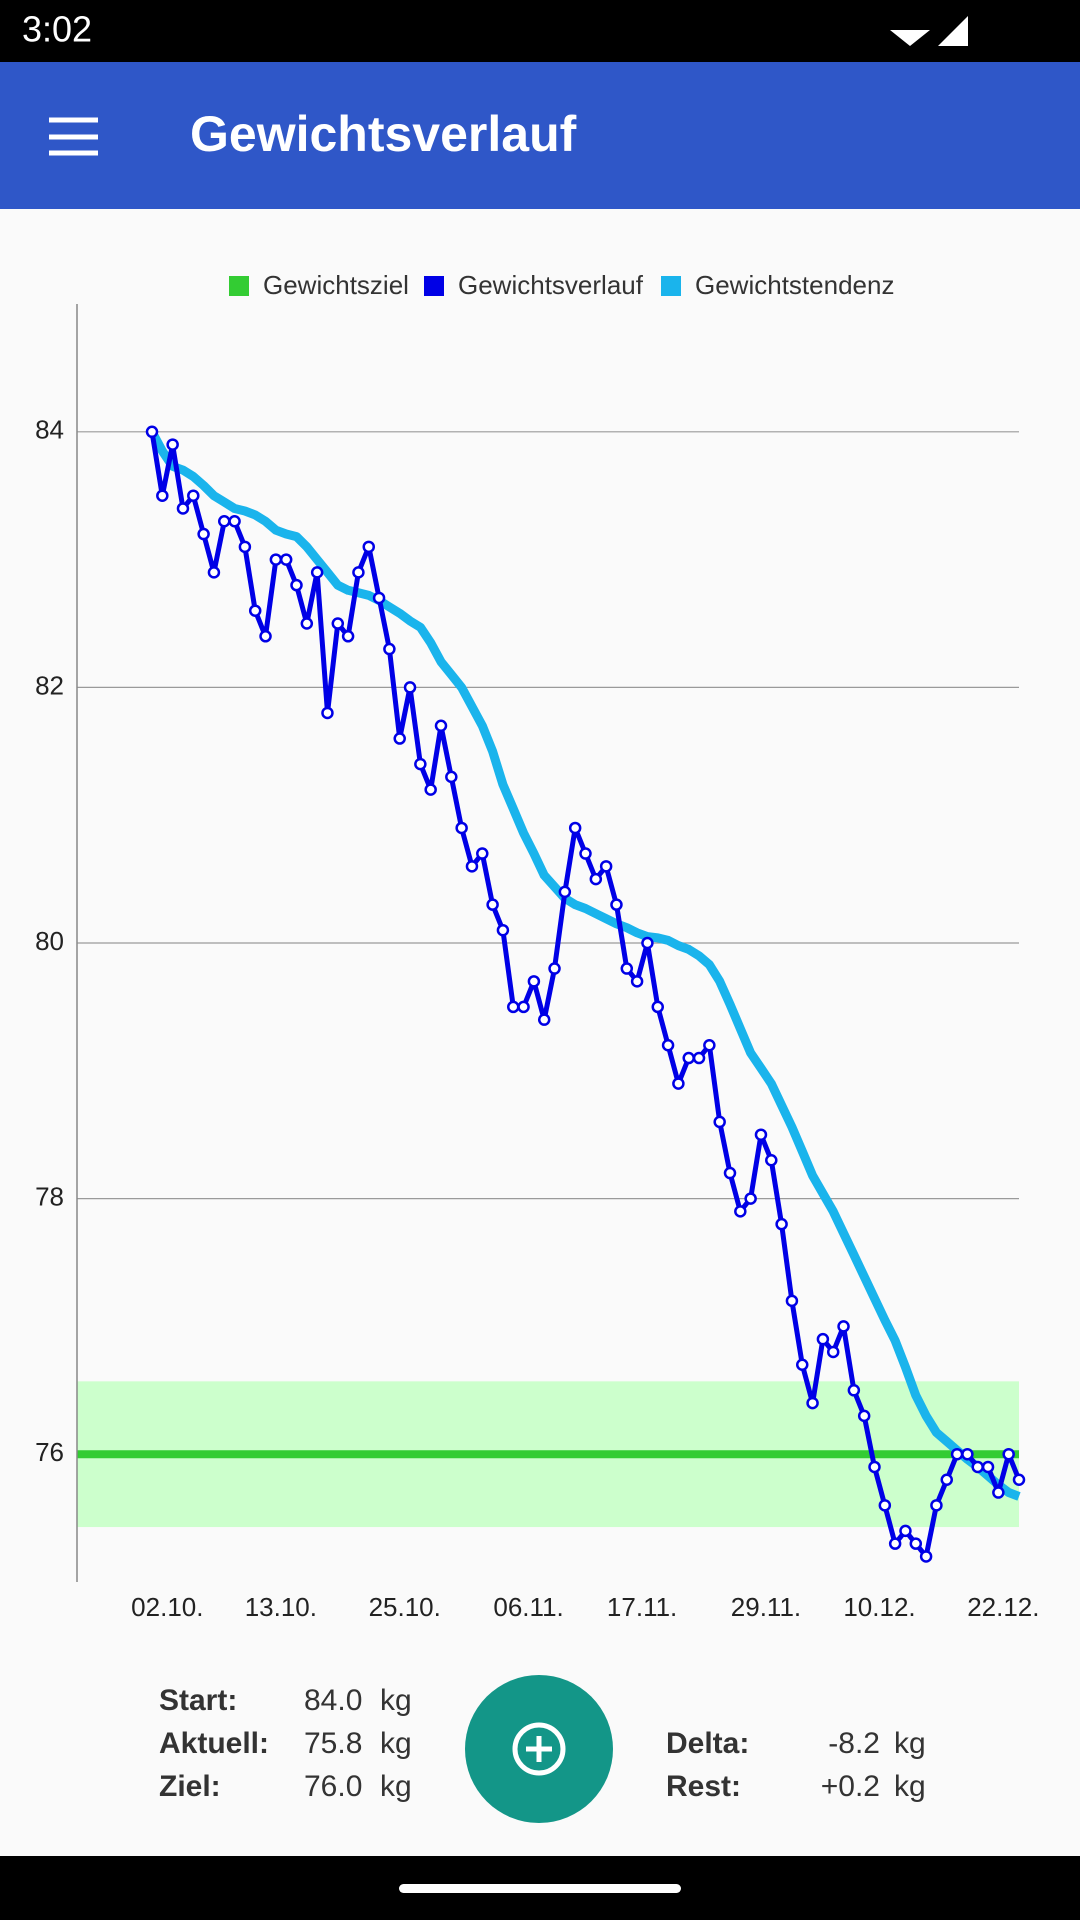  Describe the element at coordinates (333, 1786) in the screenshot. I see `stat-value: 76.0` at that location.